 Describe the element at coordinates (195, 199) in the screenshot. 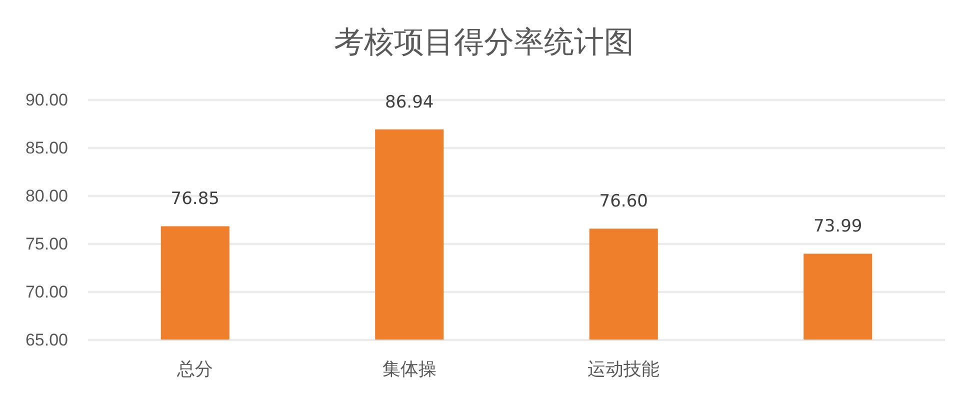

I see `data-label: 76.85` at that location.